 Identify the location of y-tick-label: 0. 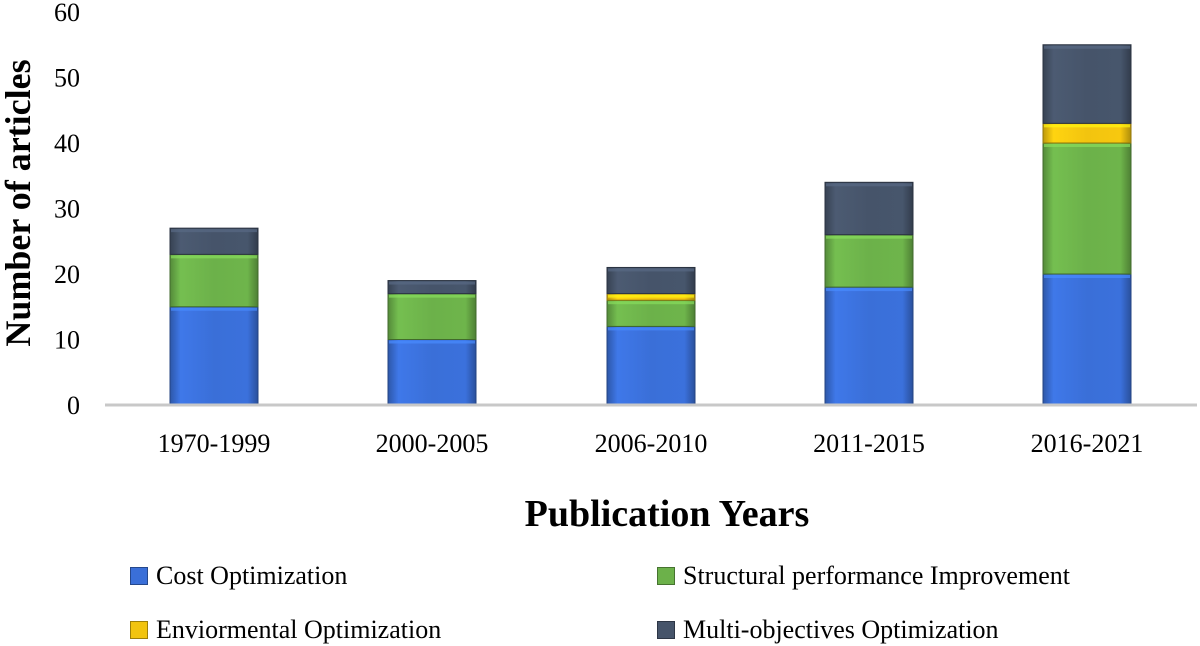
(73, 405).